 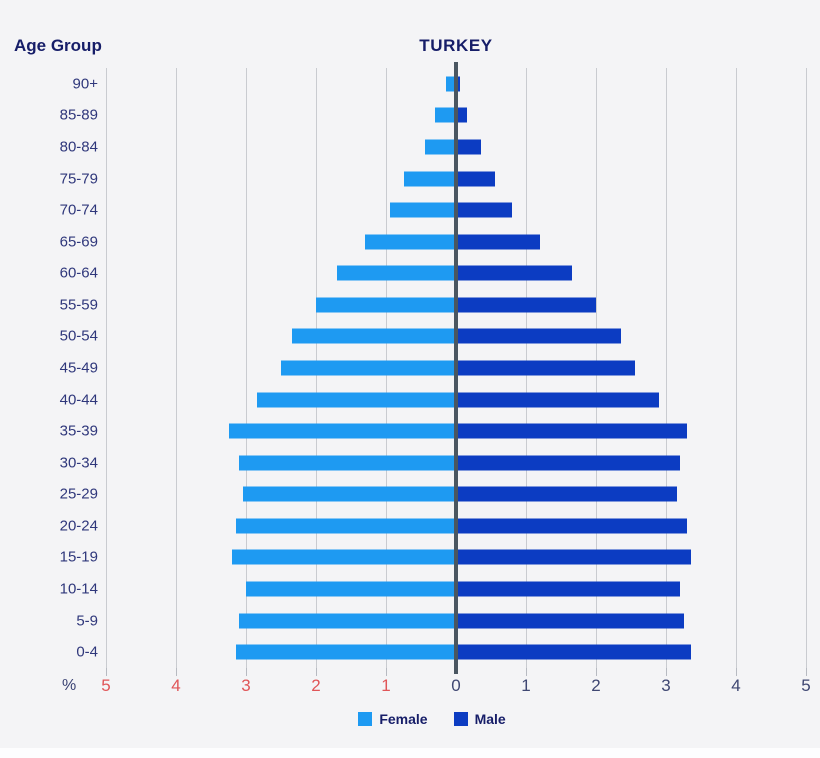 I want to click on bottom-strip, so click(x=410, y=753).